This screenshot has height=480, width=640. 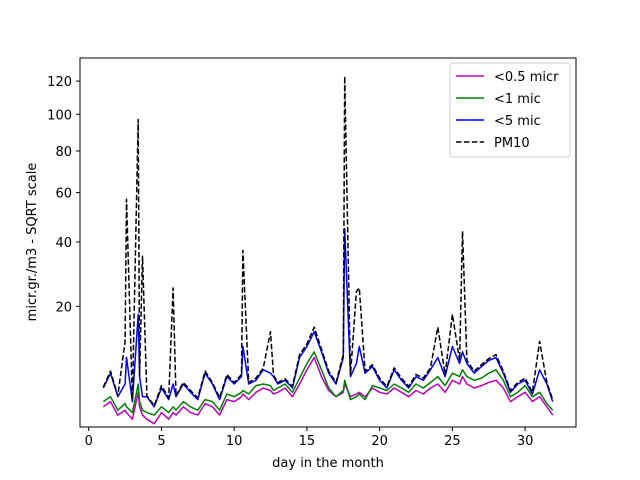 What do you see at coordinates (63, 152) in the screenshot?
I see `y-tick-label: 80` at bounding box center [63, 152].